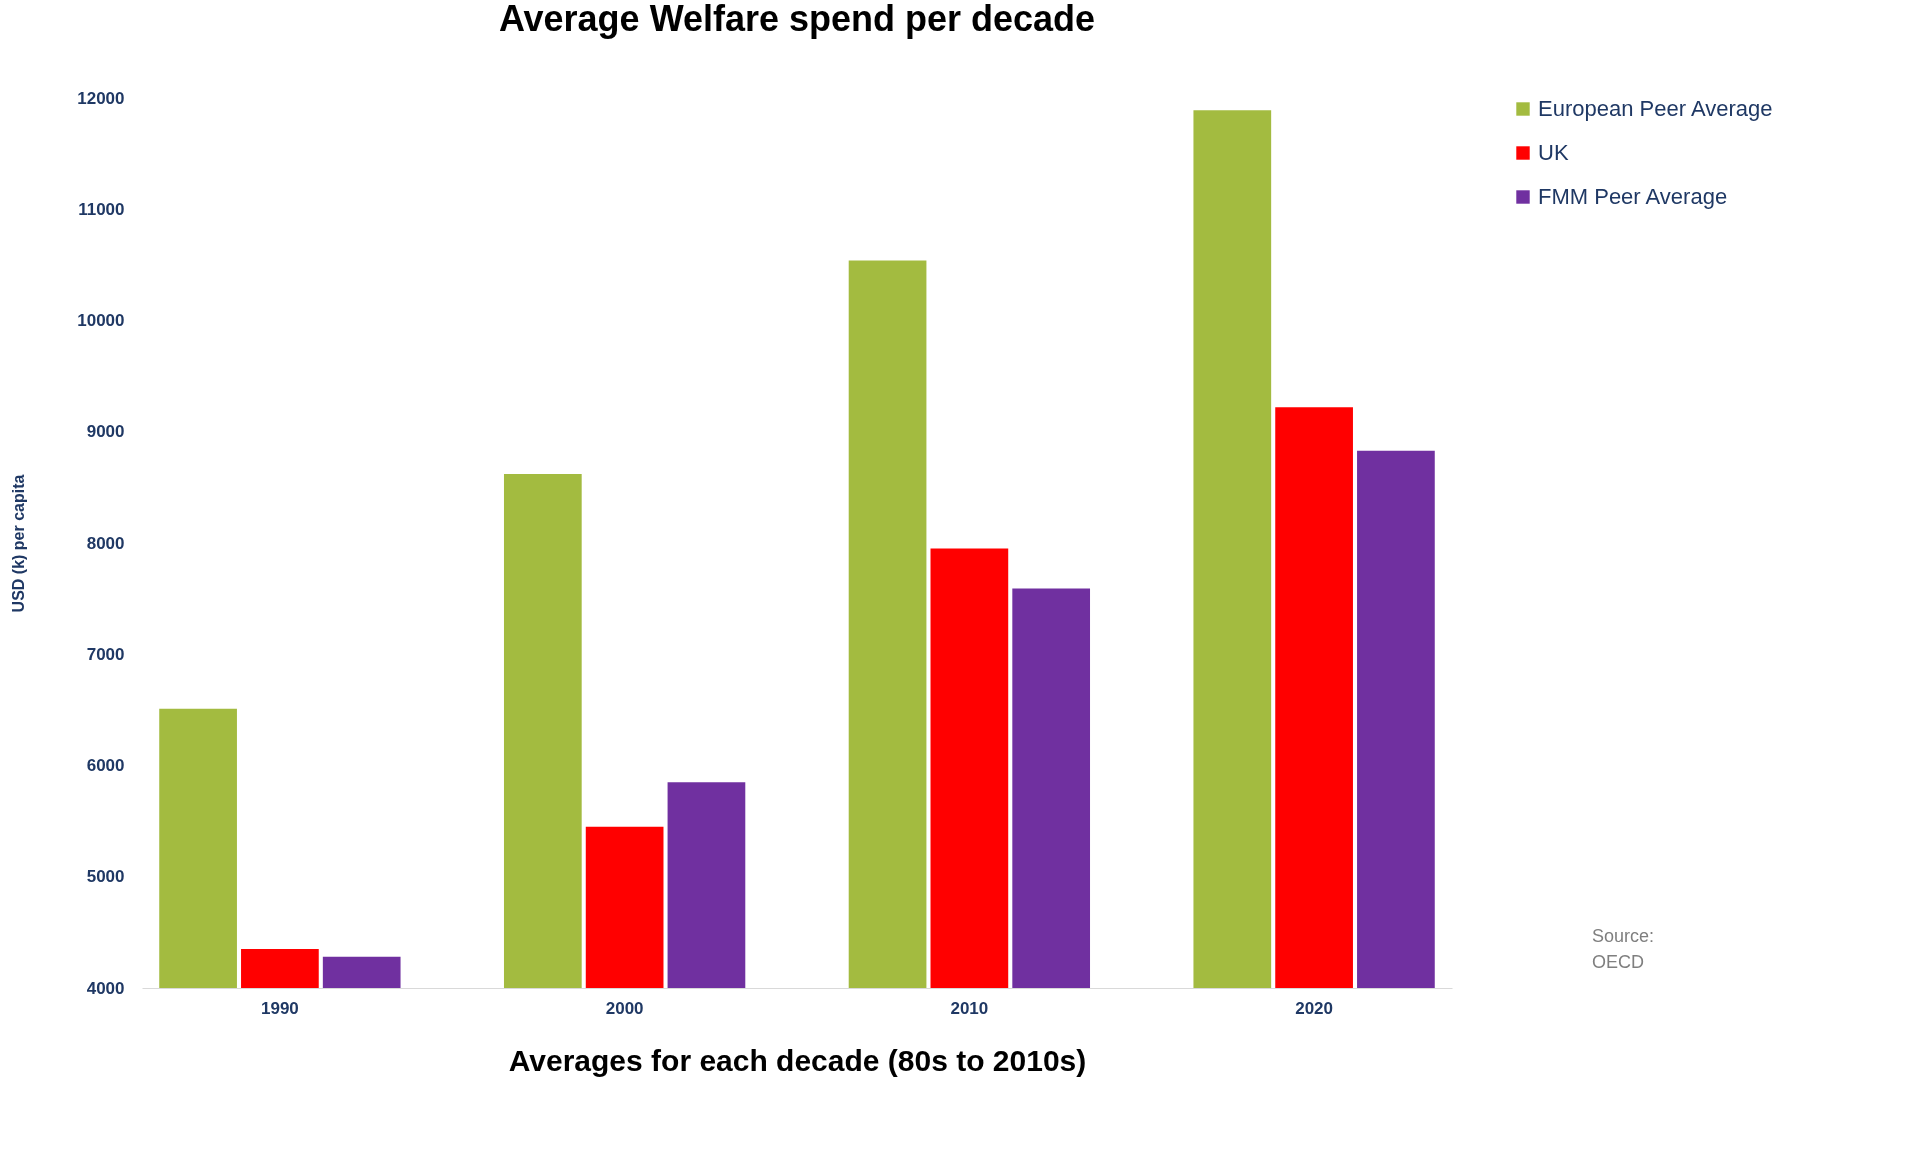 This screenshot has width=1926, height=1160. What do you see at coordinates (101, 98) in the screenshot?
I see `y-tick-label: 12000` at bounding box center [101, 98].